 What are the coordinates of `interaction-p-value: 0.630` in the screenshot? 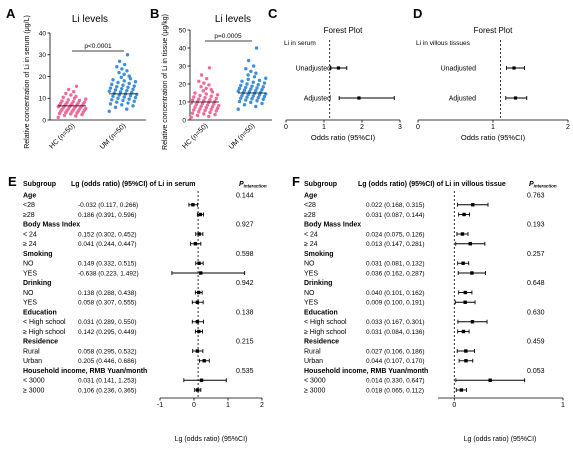 It's located at (536, 312).